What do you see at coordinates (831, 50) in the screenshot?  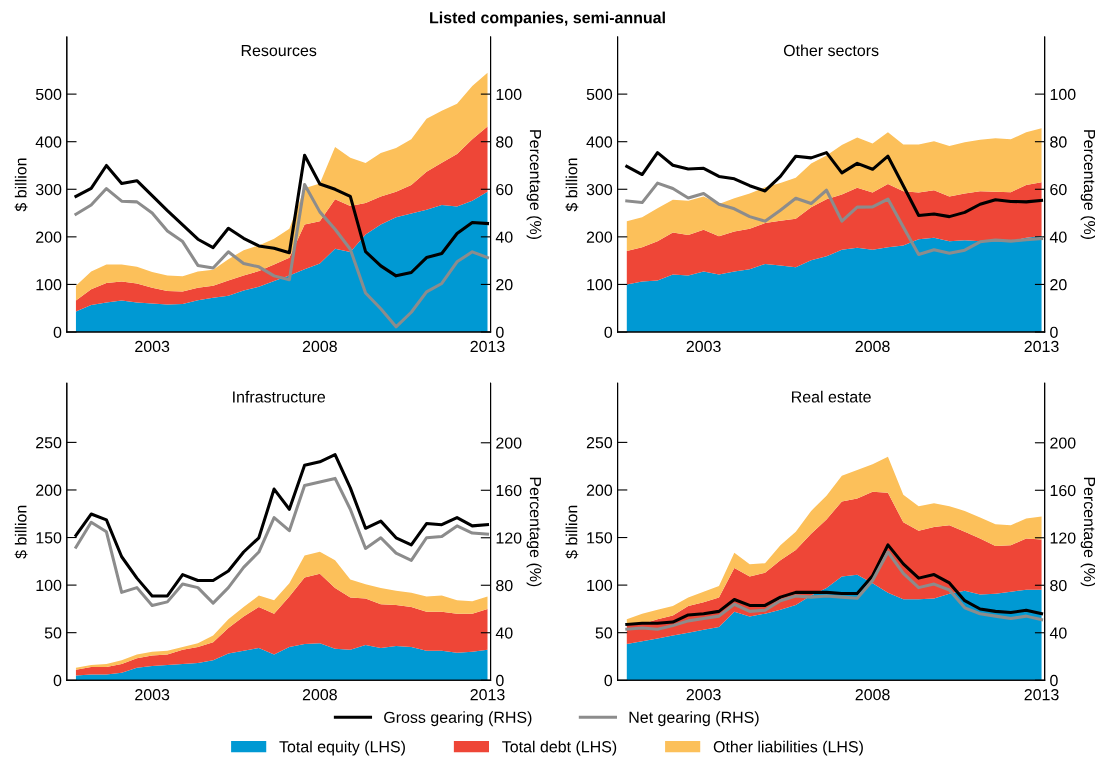 I see `chart-subtitle: Other sectors` at bounding box center [831, 50].